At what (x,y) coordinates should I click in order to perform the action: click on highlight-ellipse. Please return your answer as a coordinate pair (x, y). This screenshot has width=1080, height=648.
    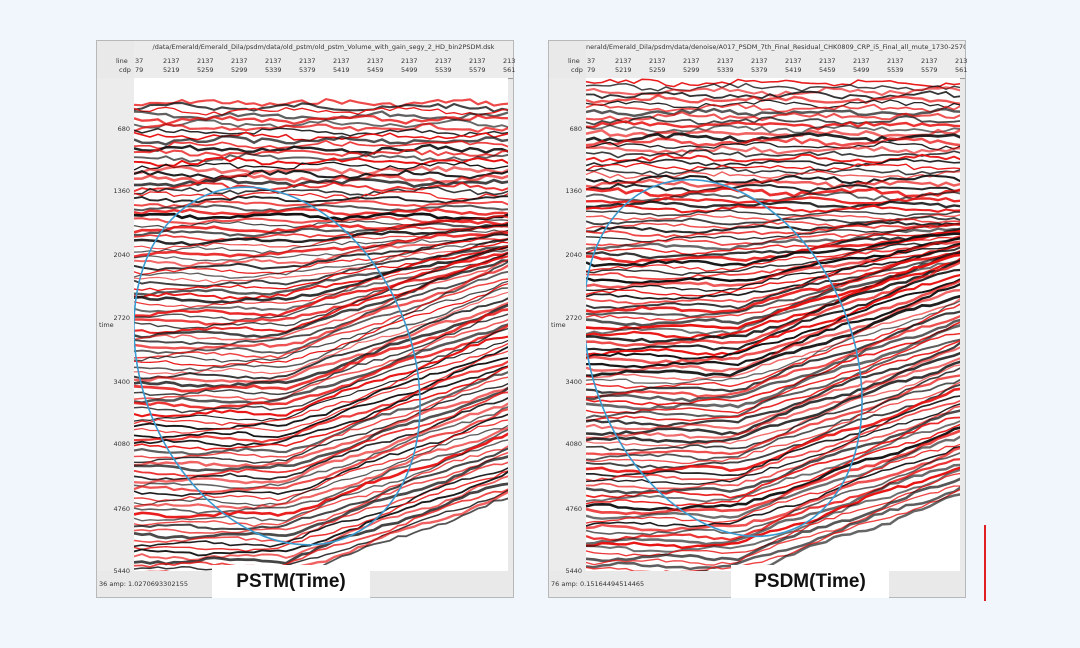
    Looking at the image, I should click on (724, 358).